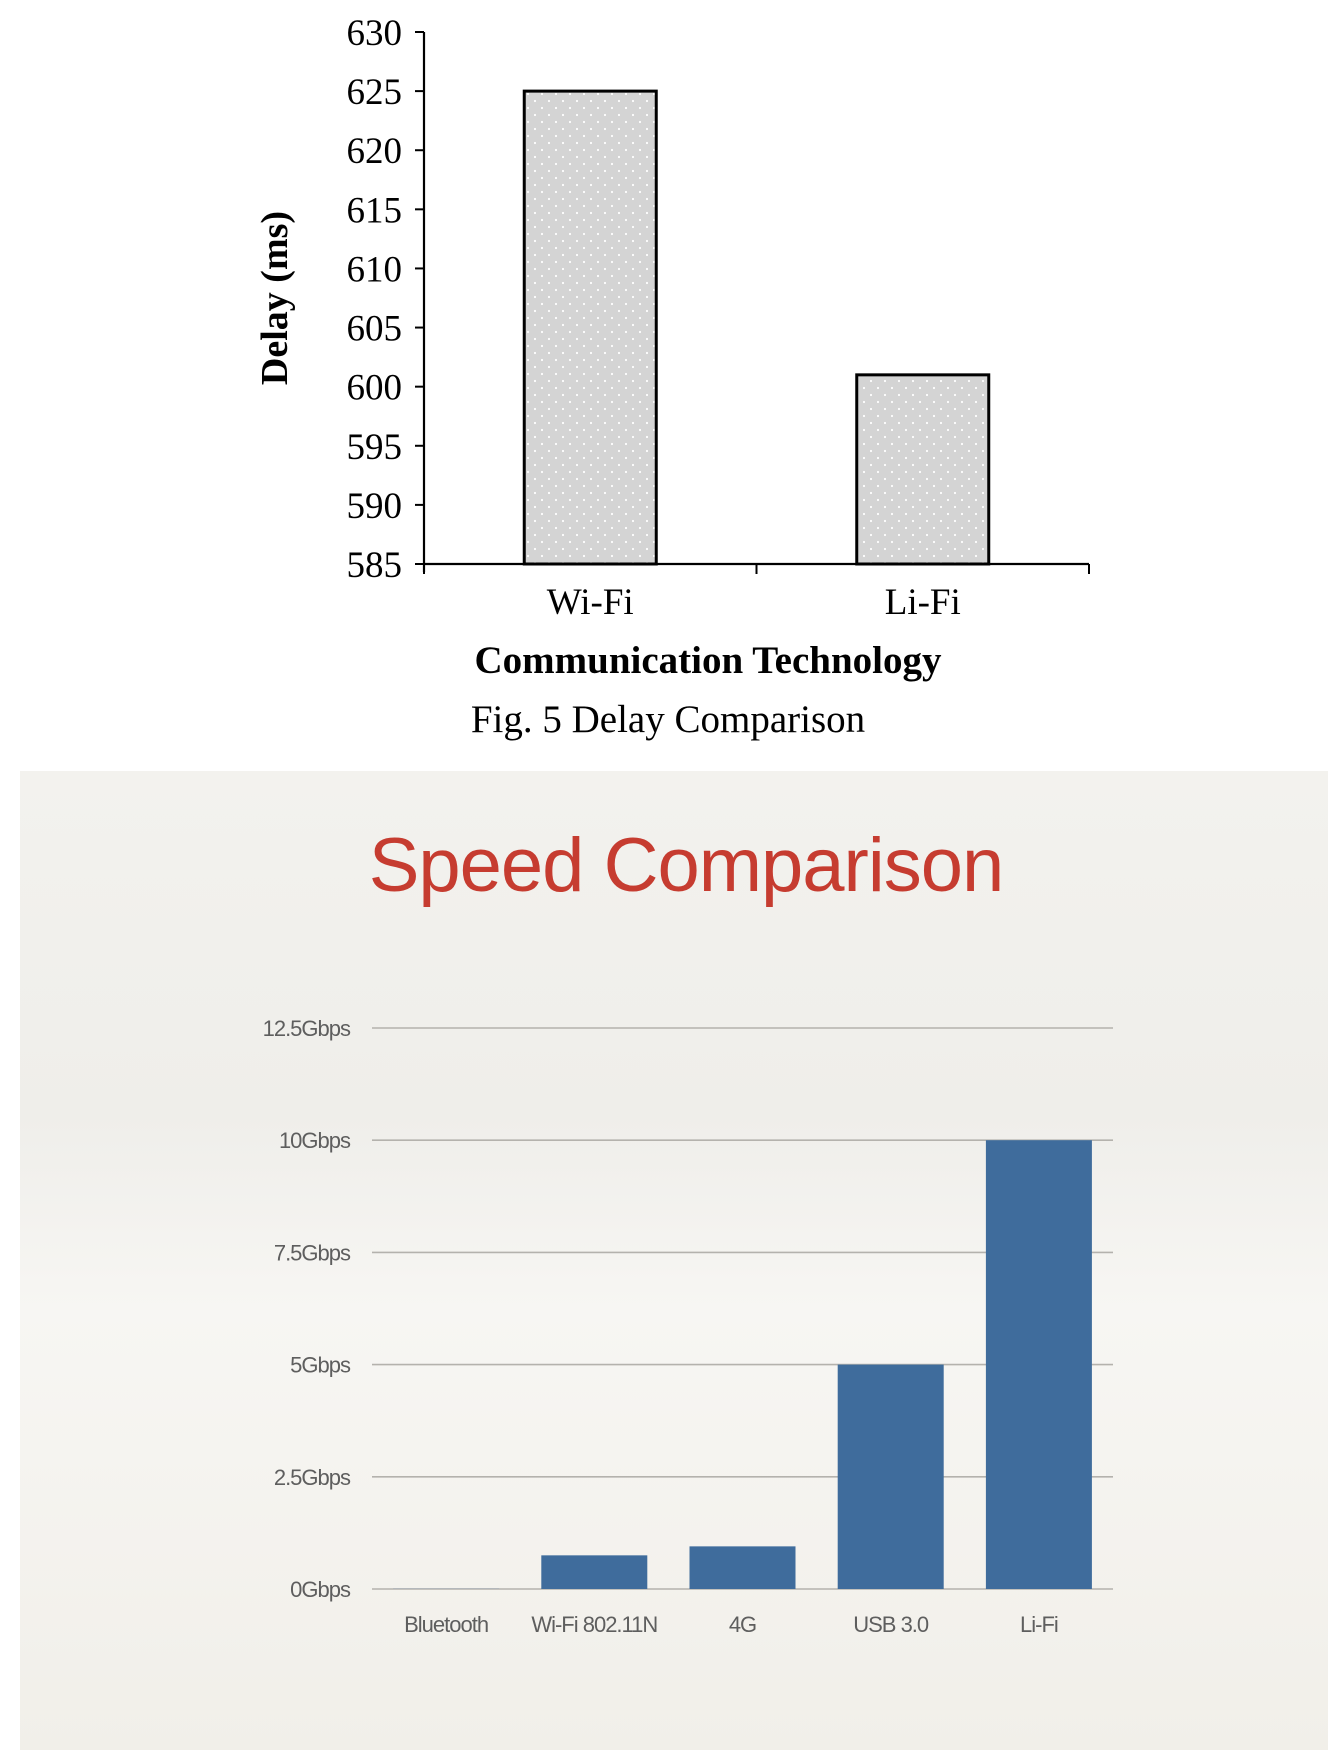  I want to click on y-tick-label: 5Gbps, so click(320, 1365).